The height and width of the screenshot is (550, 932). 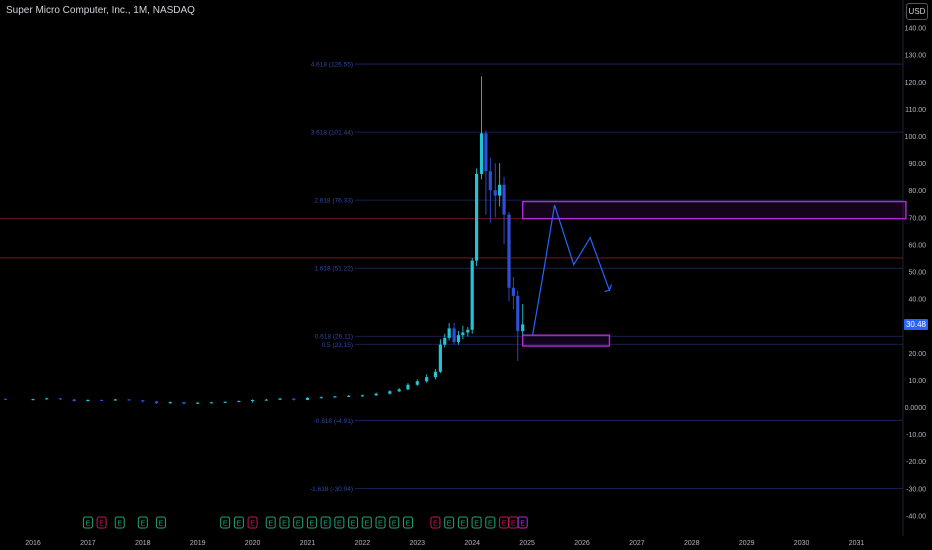 I want to click on x-tick-label: 2016, so click(x=33, y=543).